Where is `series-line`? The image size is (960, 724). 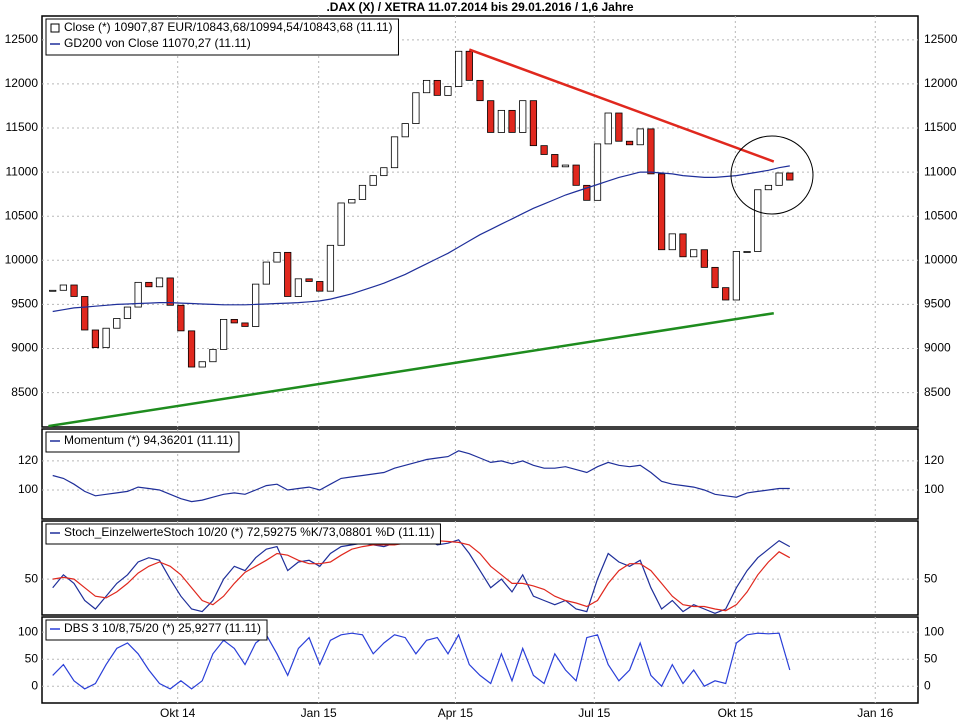 series-line is located at coordinates (421, 476).